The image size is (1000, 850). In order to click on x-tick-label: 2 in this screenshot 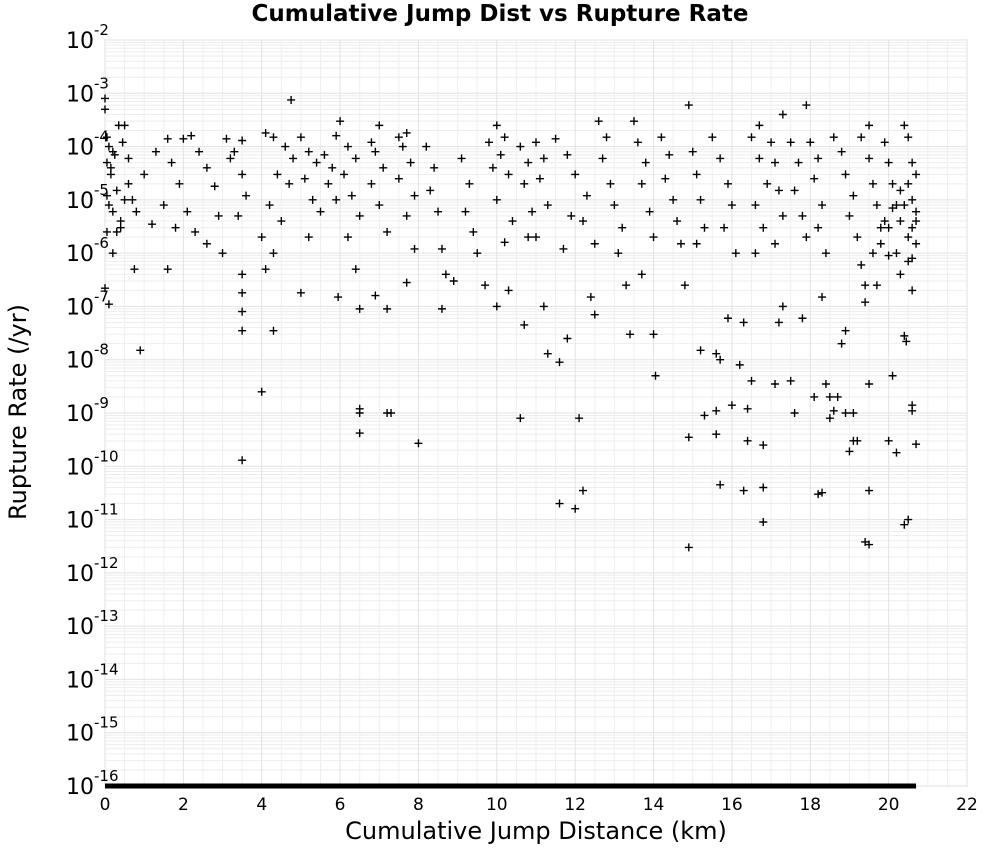, I will do `click(183, 805)`.